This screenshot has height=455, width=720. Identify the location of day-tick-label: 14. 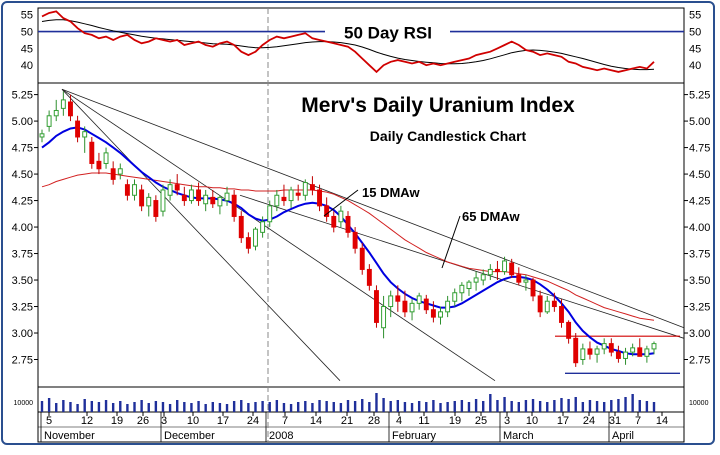
(662, 421).